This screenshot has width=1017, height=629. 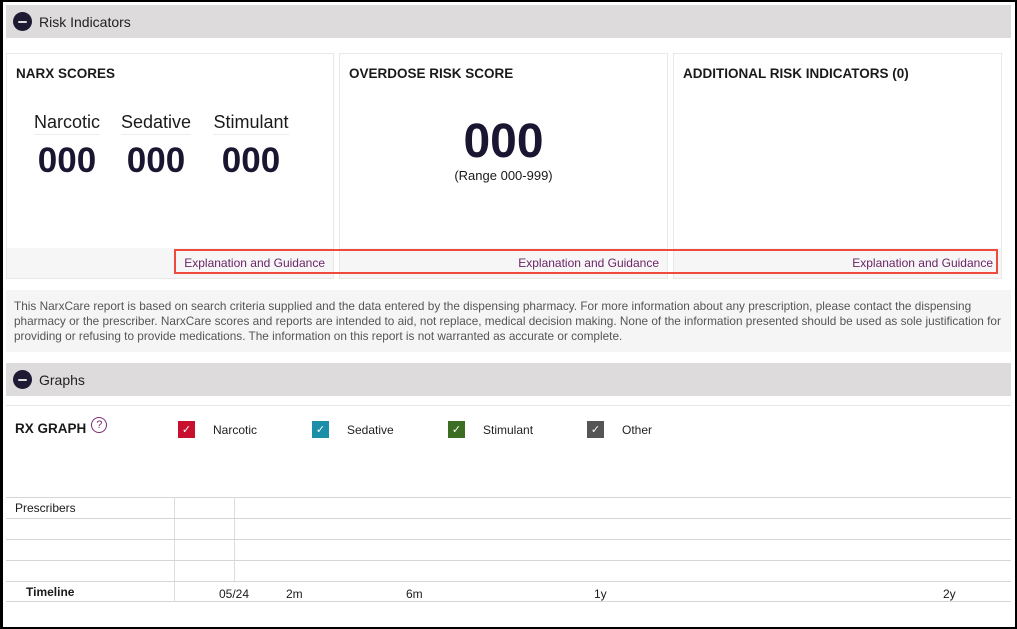 I want to click on card-title: OVERDOSE RISK SCORE, so click(x=431, y=73).